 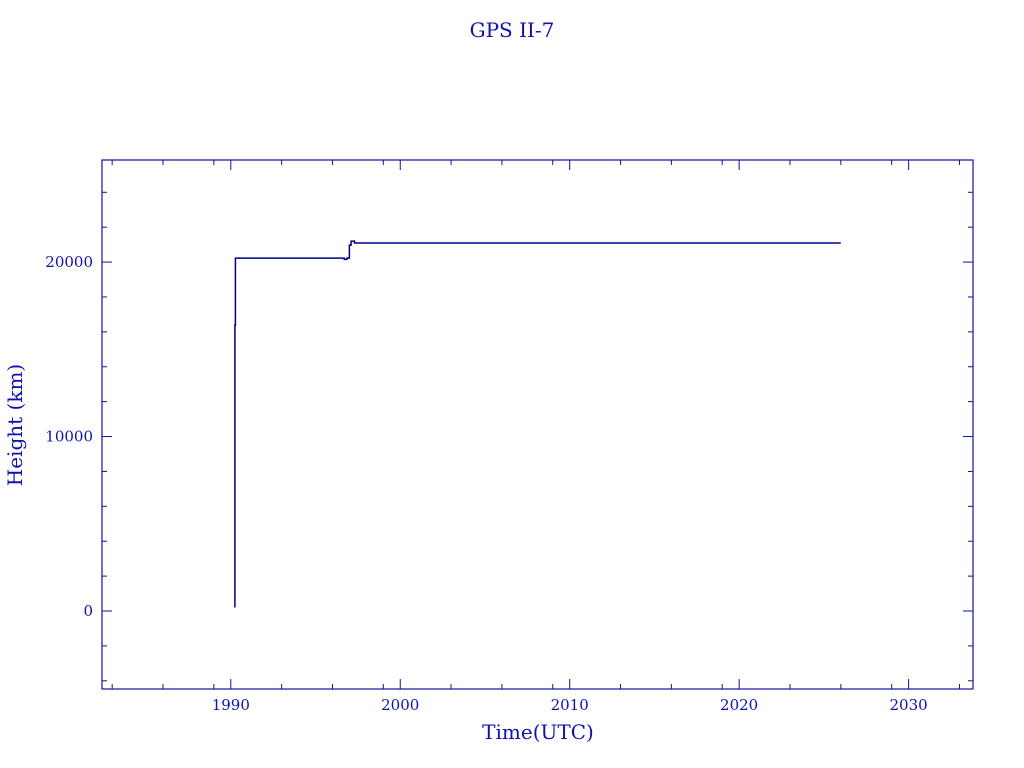 What do you see at coordinates (69, 262) in the screenshot?
I see `y-tick-label: 20000` at bounding box center [69, 262].